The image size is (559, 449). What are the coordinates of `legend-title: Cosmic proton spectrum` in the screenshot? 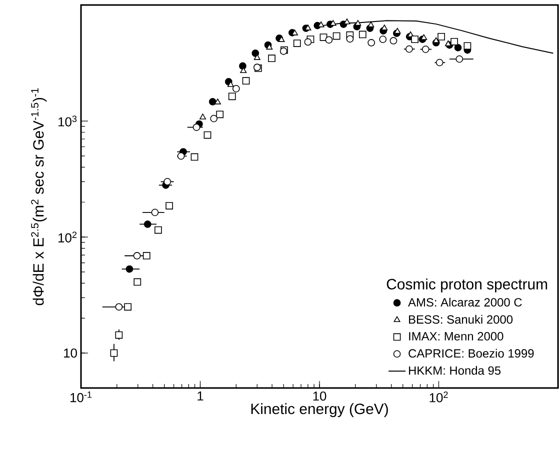 It's located at (467, 285).